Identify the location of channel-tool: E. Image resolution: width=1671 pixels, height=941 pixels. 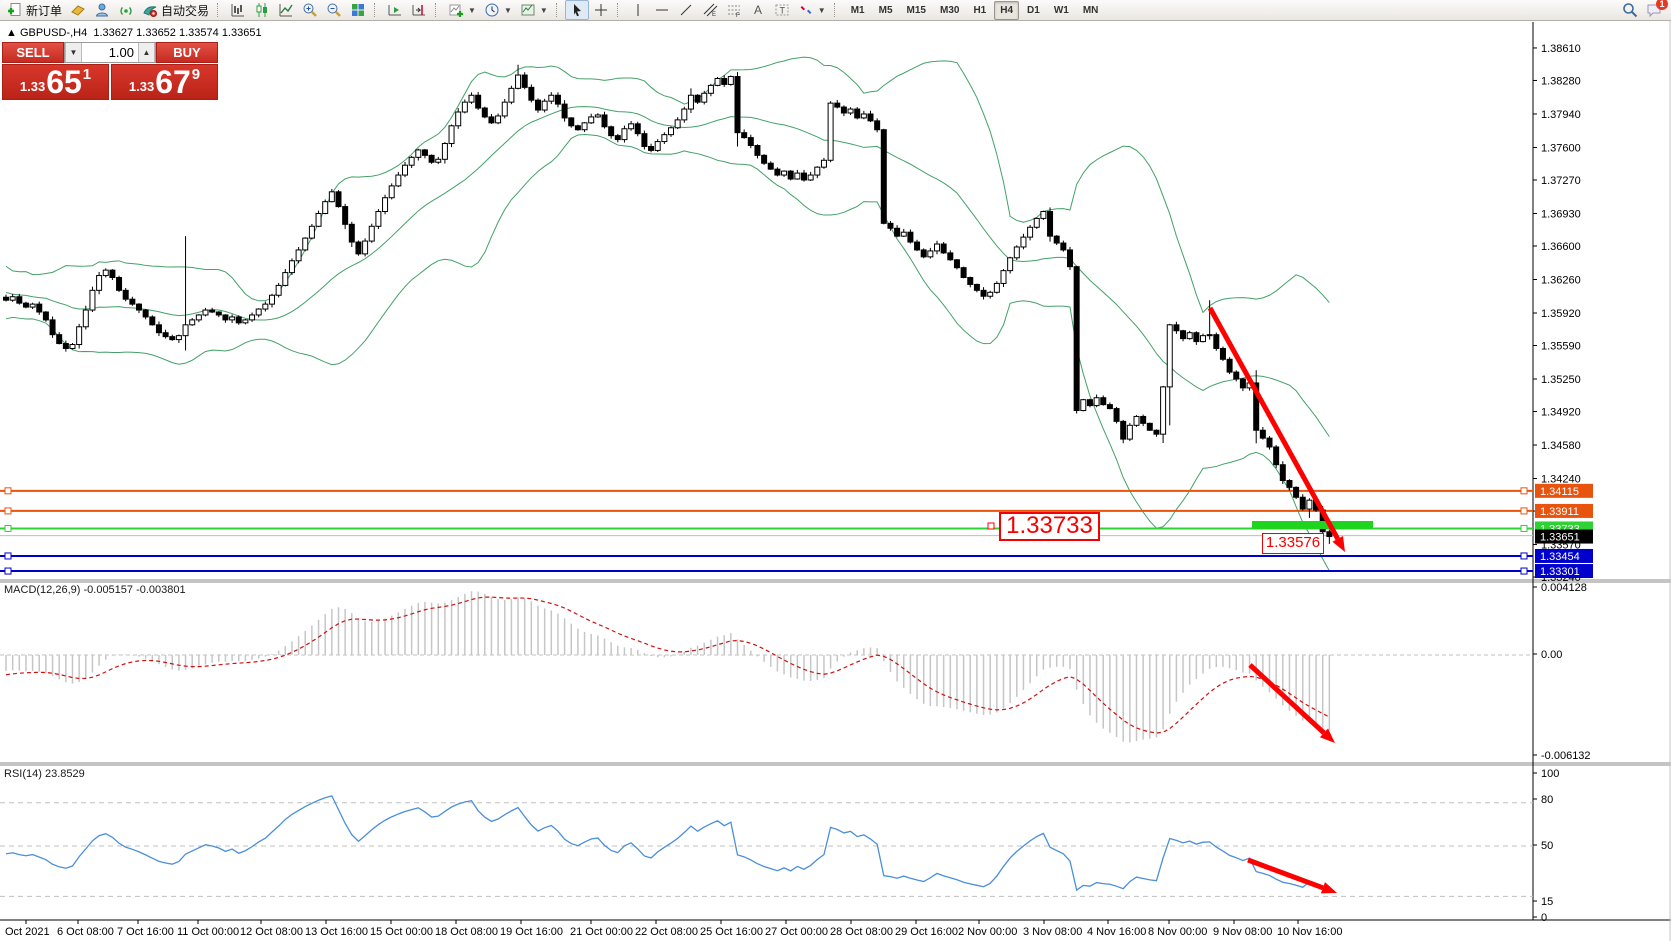
(710, 10).